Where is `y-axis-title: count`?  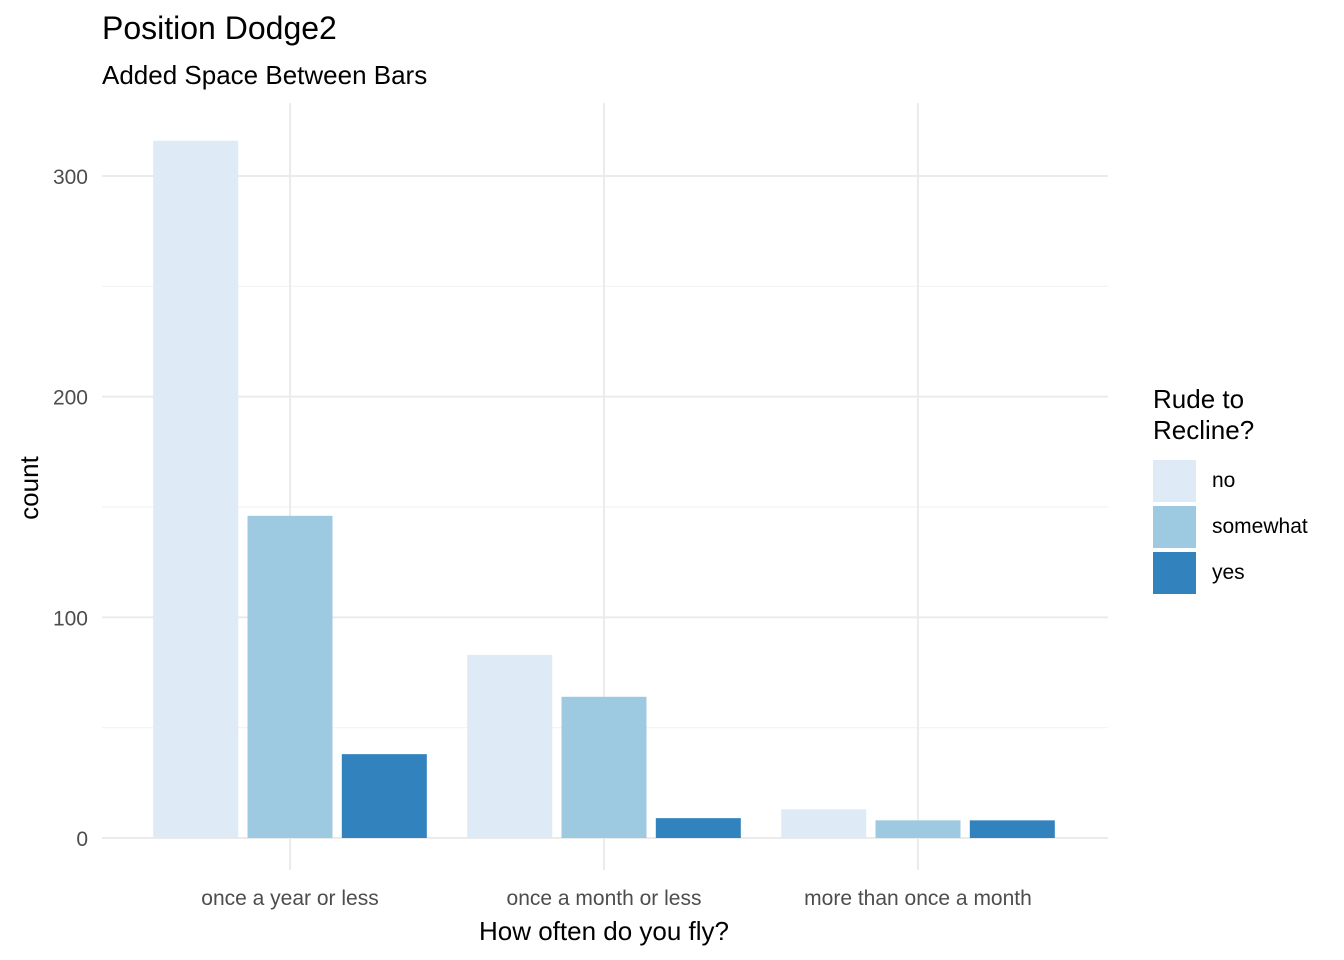 y-axis-title: count is located at coordinates (29, 487).